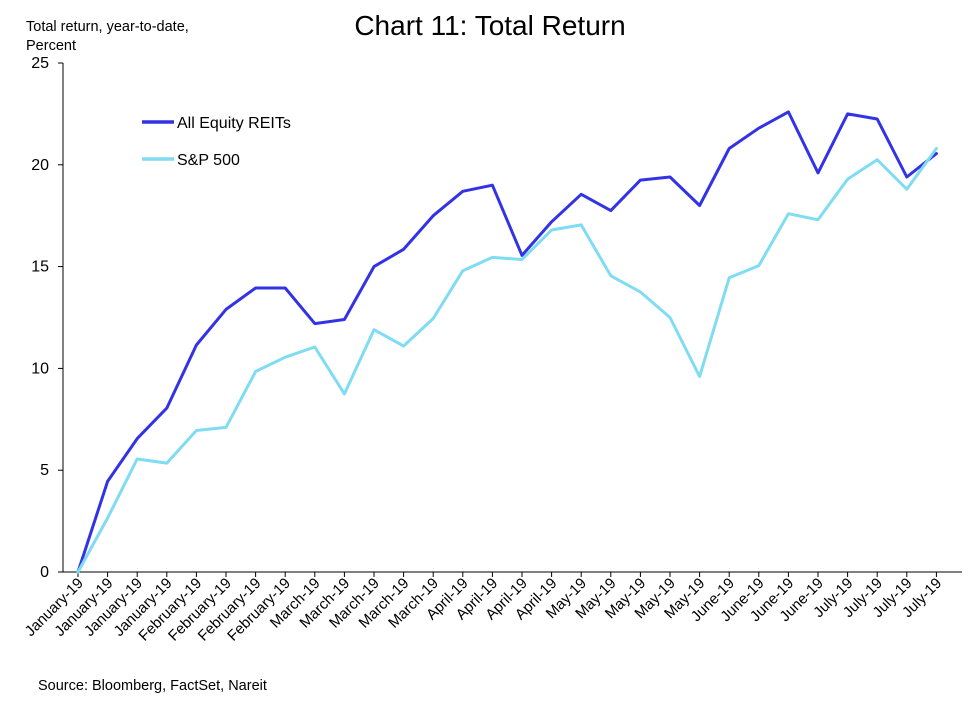  Describe the element at coordinates (490, 25) in the screenshot. I see `chart-title: Chart 11: Total Return` at that location.